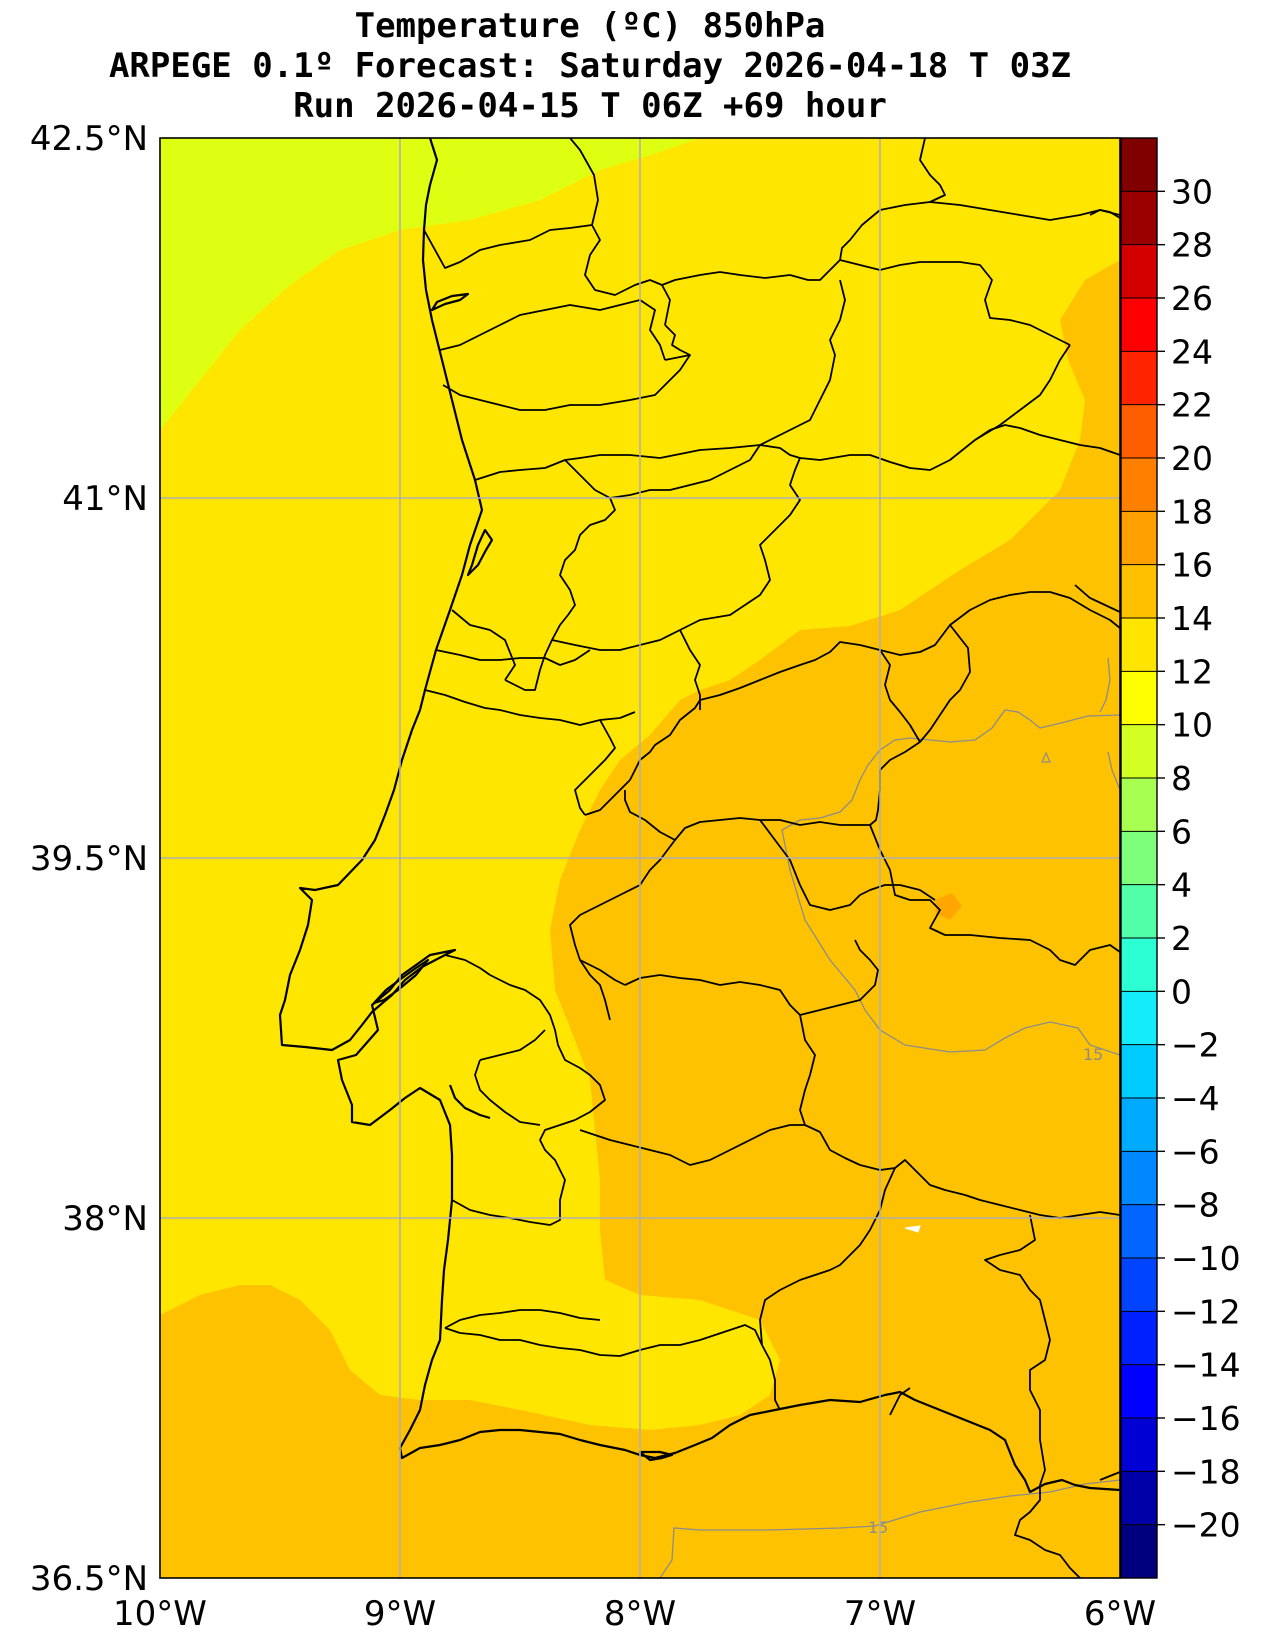 This screenshot has height=1644, width=1267. What do you see at coordinates (1120, 1614) in the screenshot?
I see `lon-tick-label: 6°W` at bounding box center [1120, 1614].